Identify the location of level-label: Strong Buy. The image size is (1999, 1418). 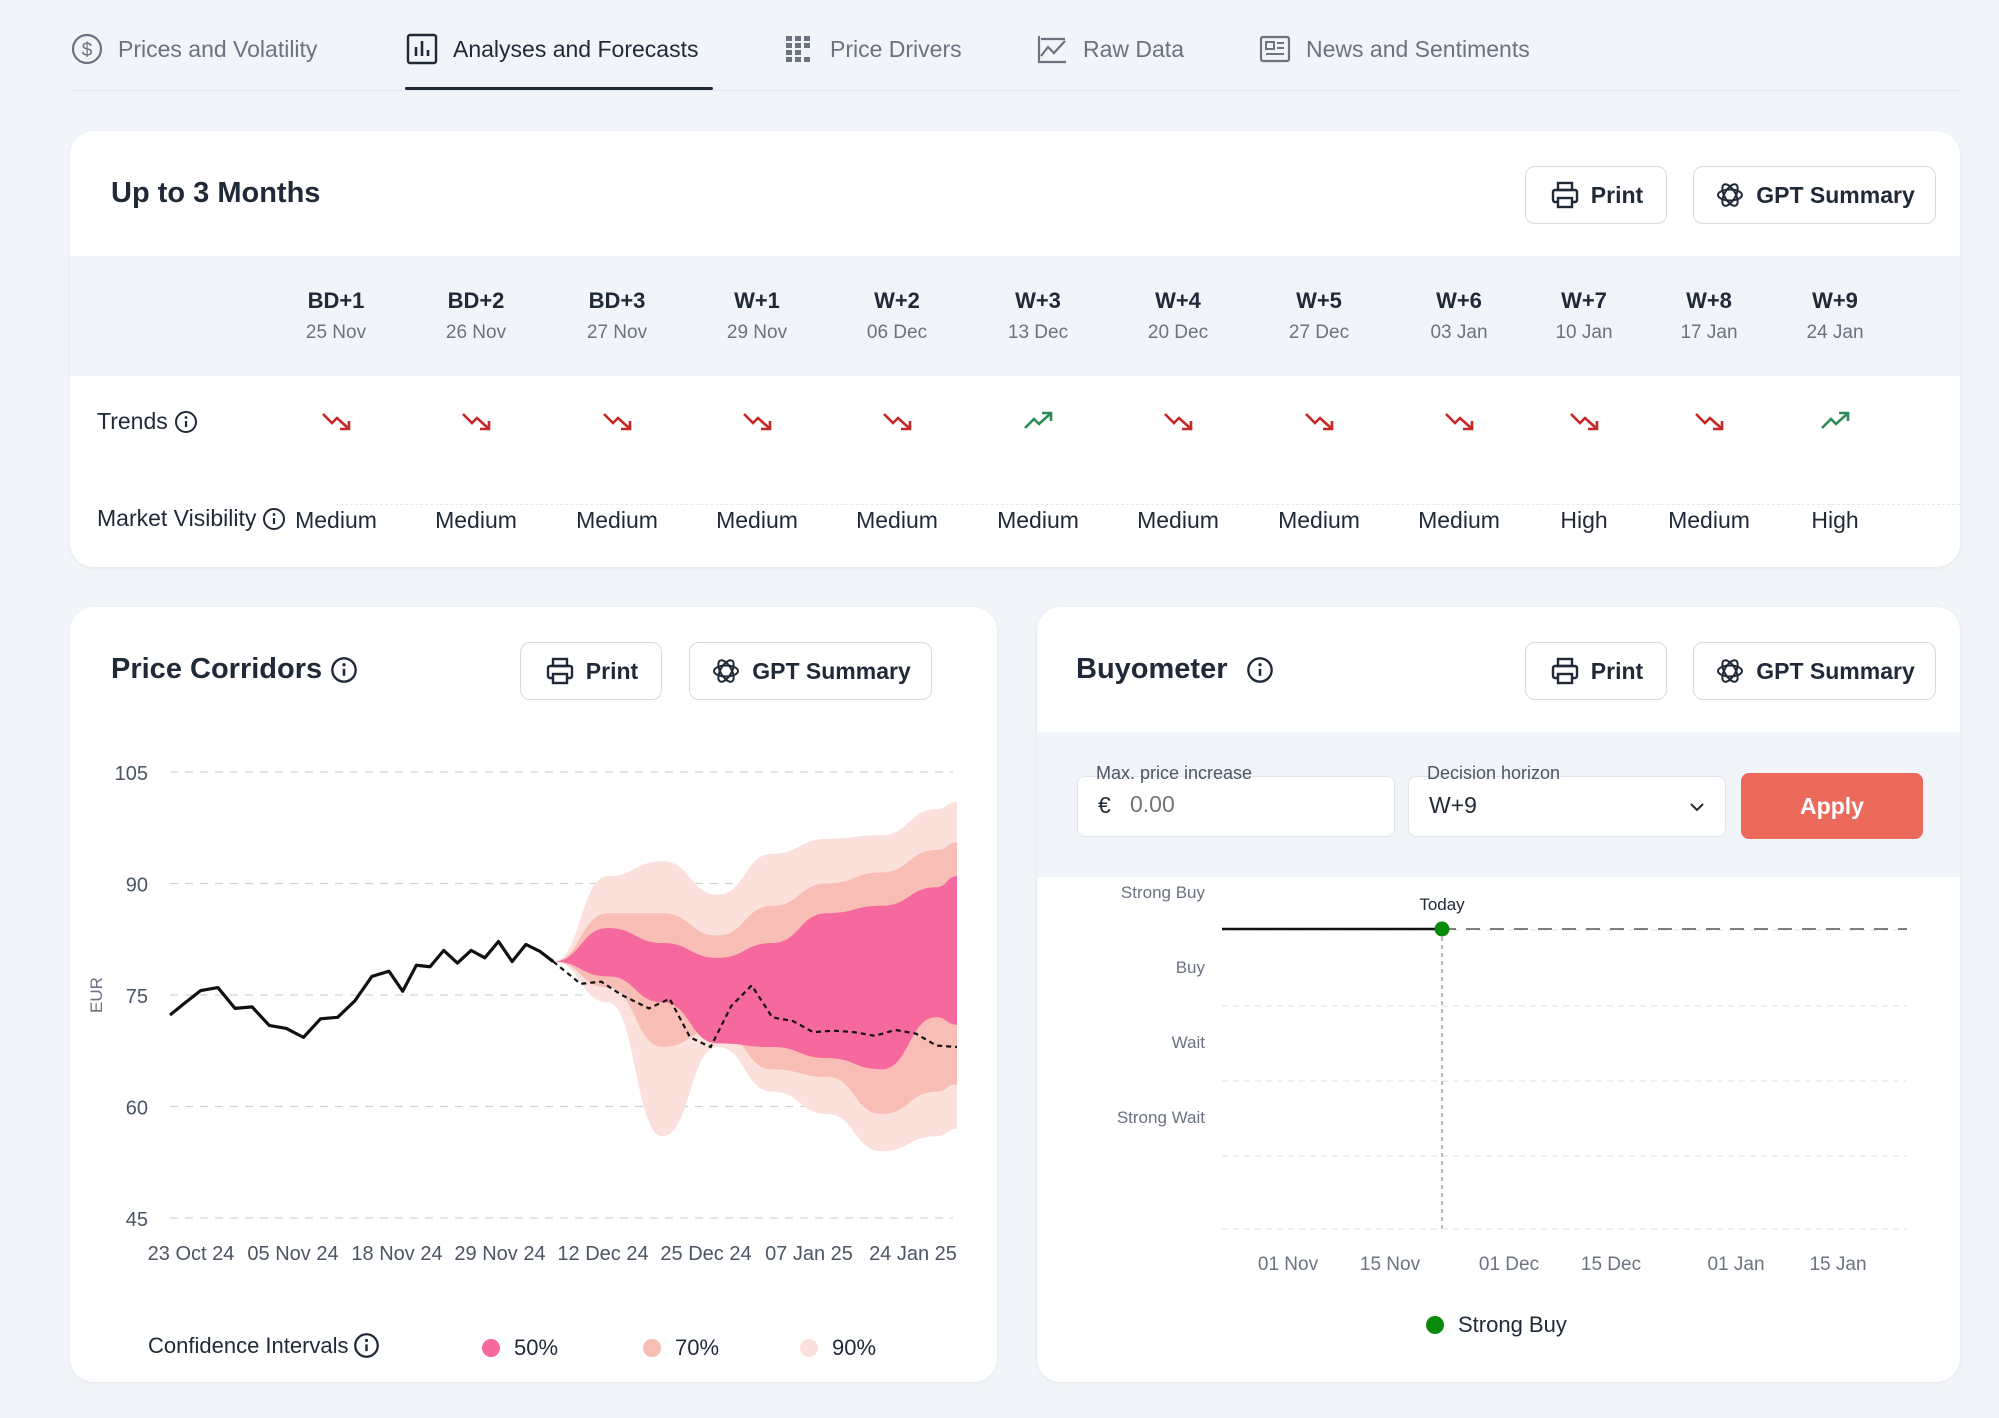
(1163, 892).